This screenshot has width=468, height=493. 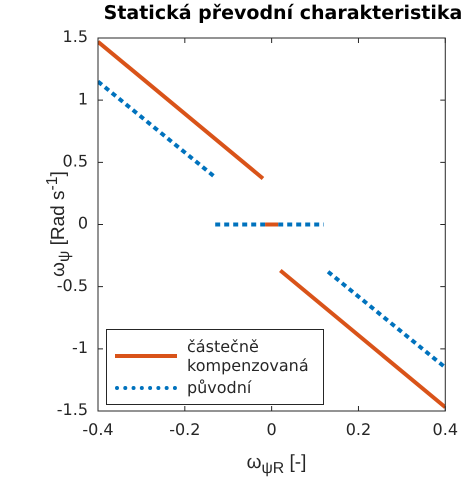 I want to click on x-tick-label: 0.2, so click(x=359, y=429).